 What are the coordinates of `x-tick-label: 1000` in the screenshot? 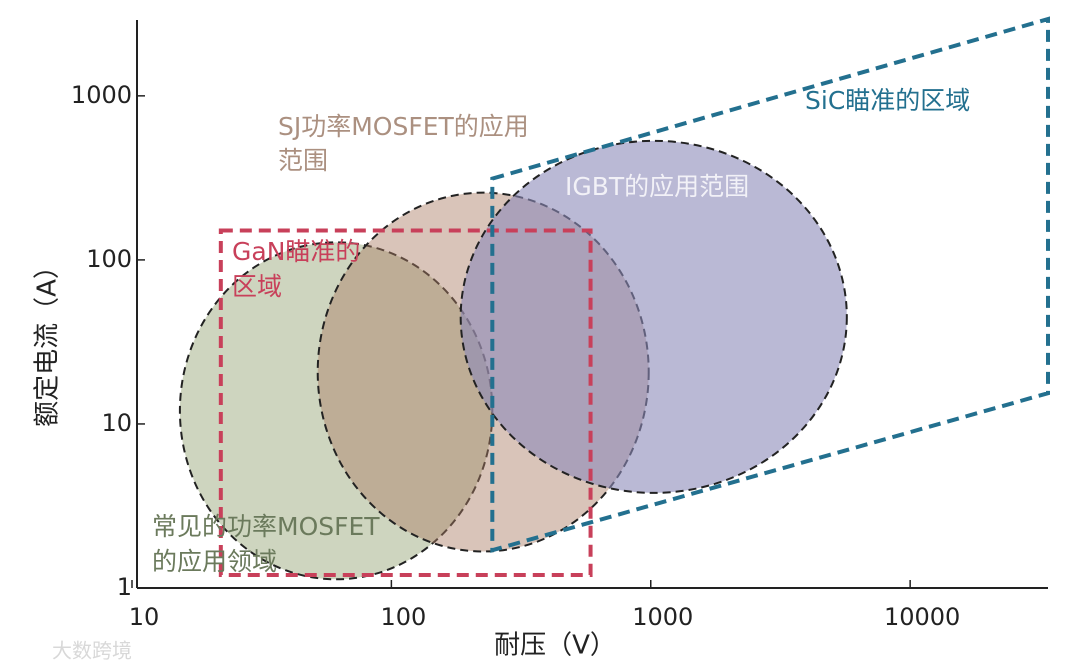 It's located at (662, 617).